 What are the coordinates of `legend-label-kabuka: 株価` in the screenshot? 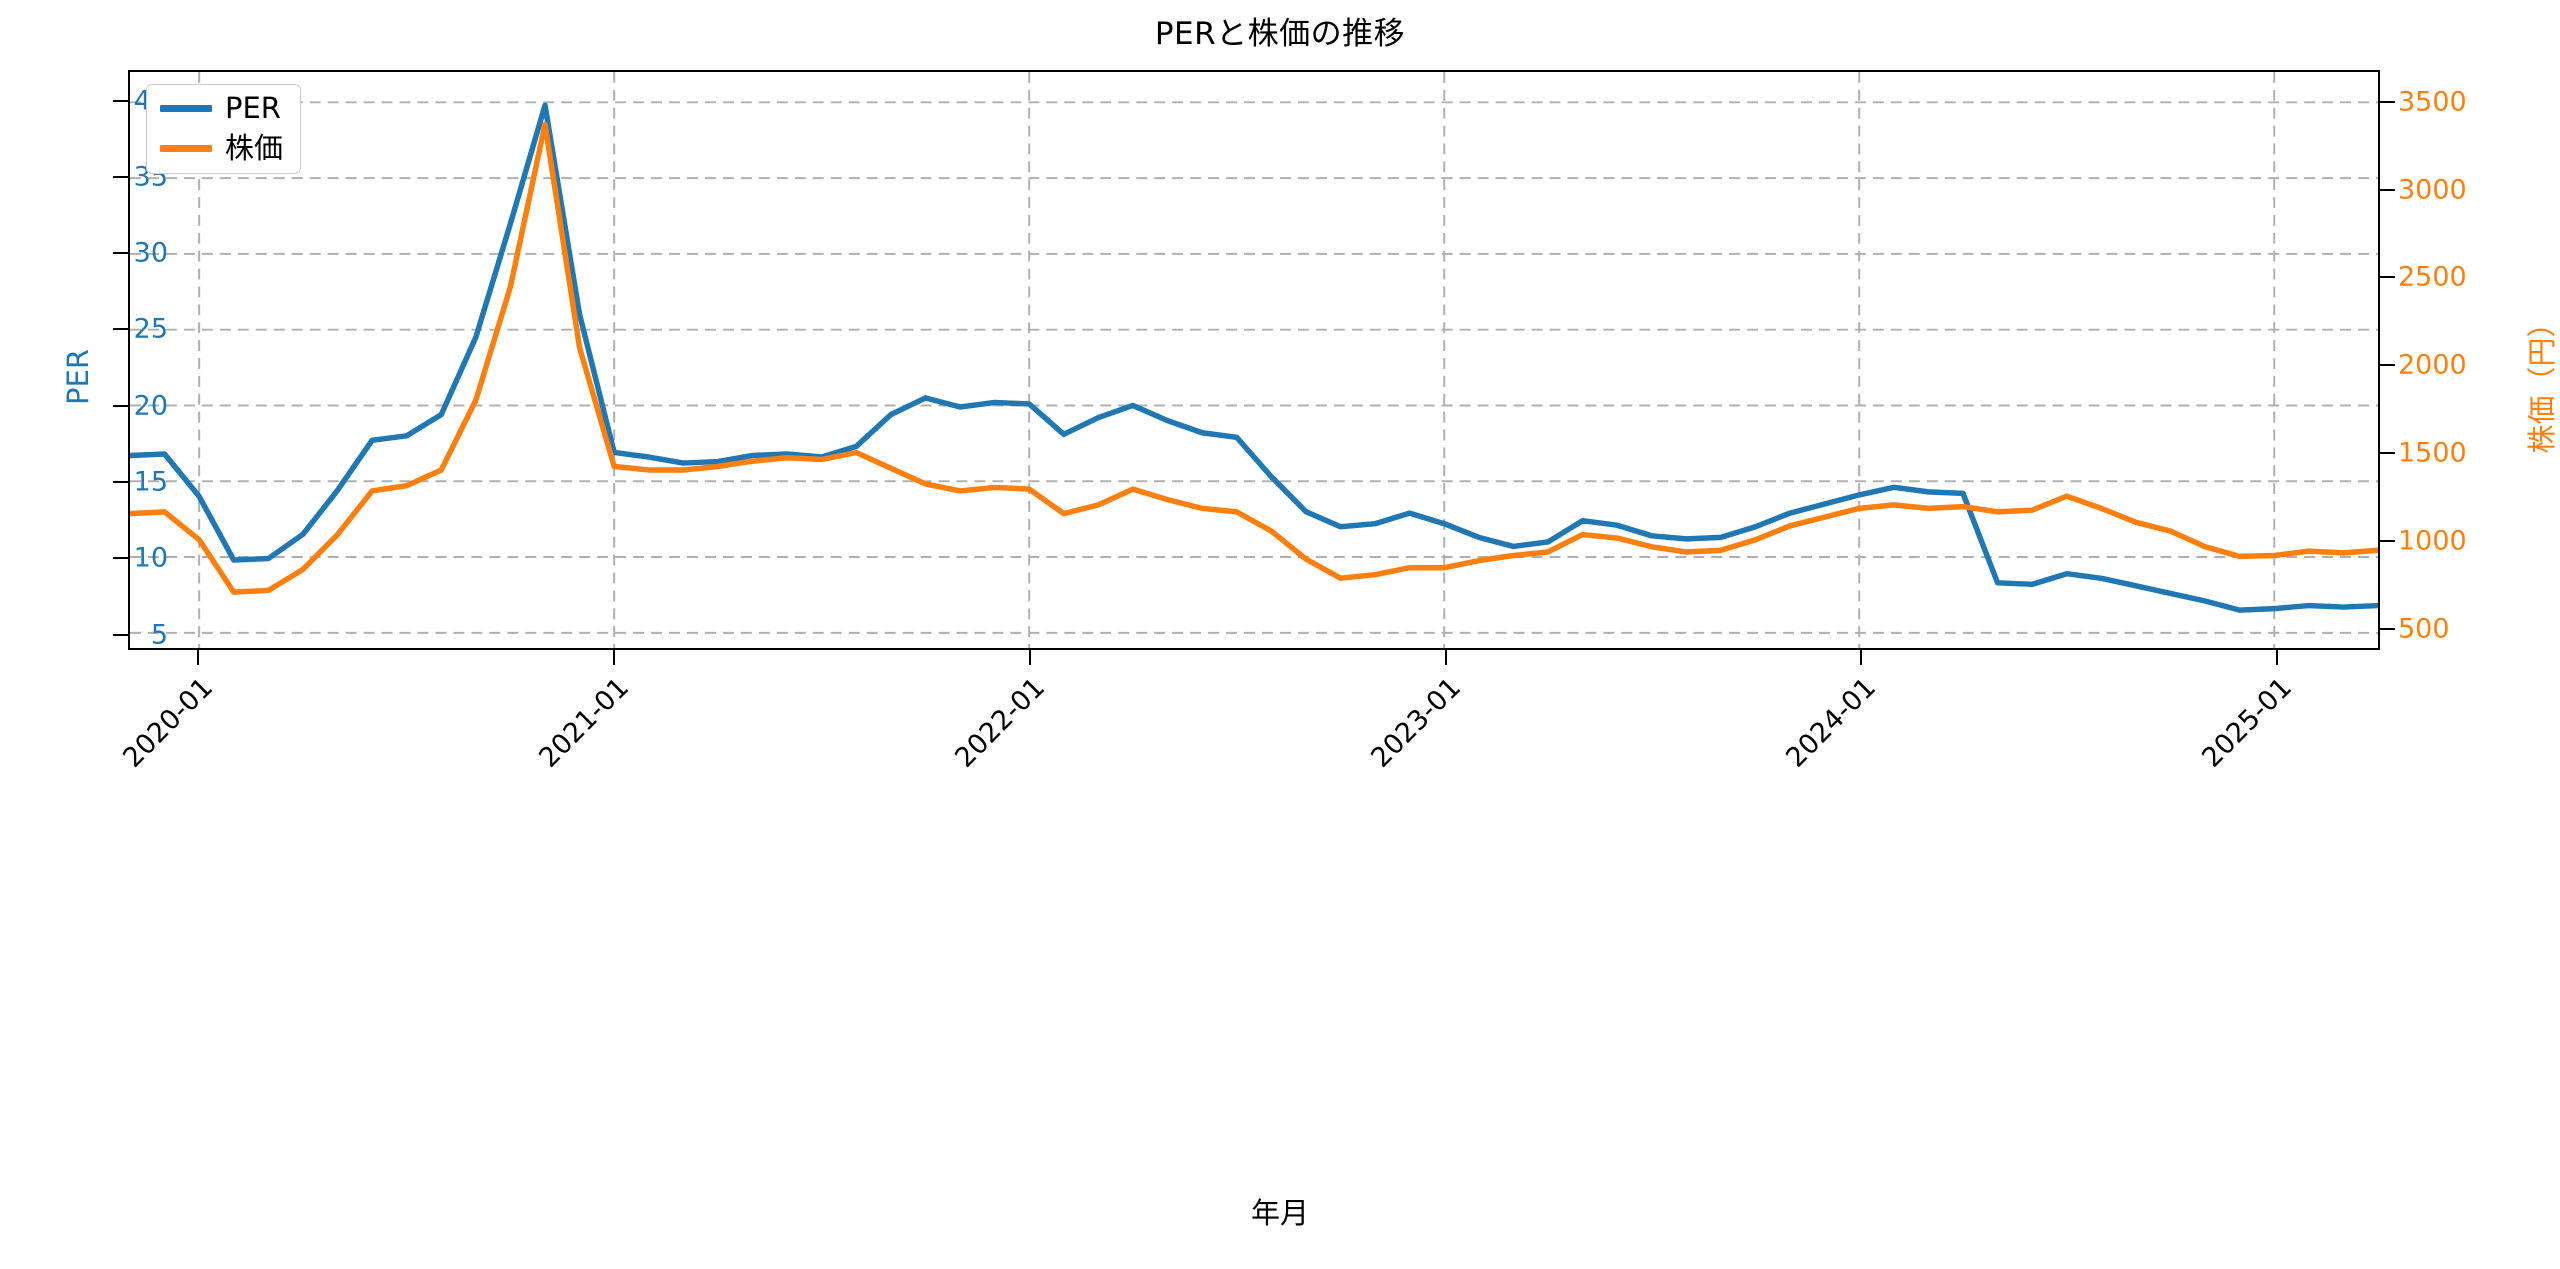 It's located at (254, 148).